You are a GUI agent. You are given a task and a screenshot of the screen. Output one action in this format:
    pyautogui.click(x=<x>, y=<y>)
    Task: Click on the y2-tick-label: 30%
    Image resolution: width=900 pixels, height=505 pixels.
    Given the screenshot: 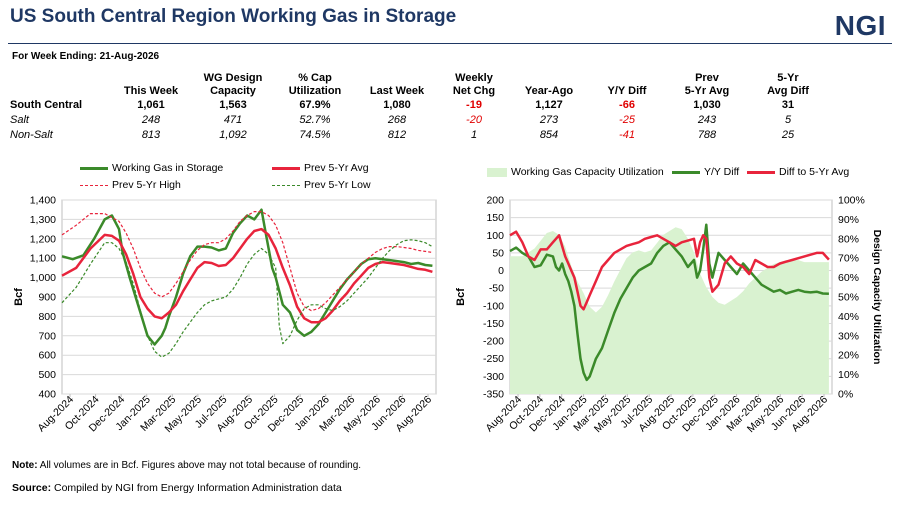 What is the action you would take?
    pyautogui.click(x=848, y=336)
    